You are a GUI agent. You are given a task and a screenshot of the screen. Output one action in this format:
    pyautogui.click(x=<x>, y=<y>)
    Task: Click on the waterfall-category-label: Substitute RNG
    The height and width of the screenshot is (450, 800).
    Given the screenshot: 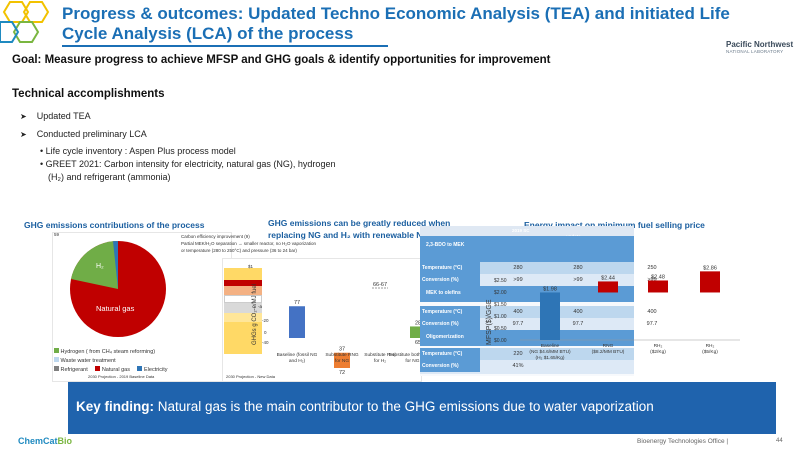 What is the action you would take?
    pyautogui.click(x=342, y=355)
    